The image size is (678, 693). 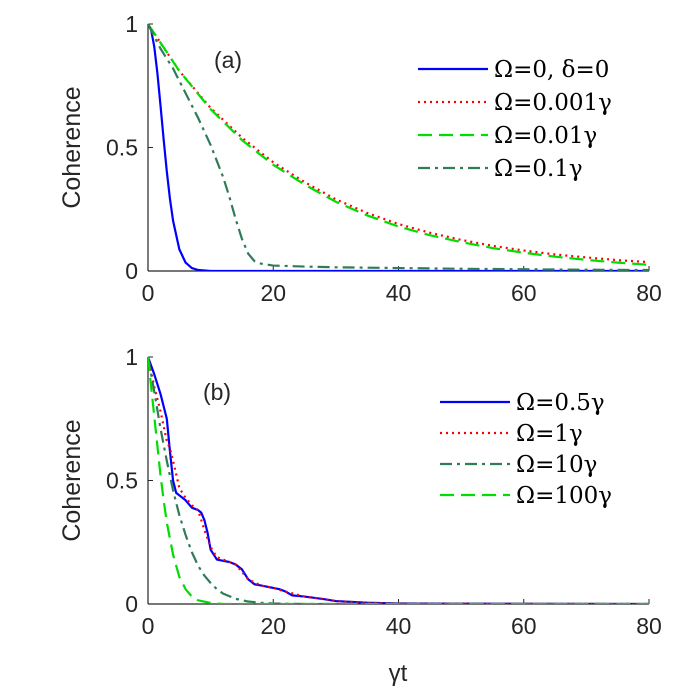 I want to click on legend-label: Ω=10γ, so click(x=556, y=465).